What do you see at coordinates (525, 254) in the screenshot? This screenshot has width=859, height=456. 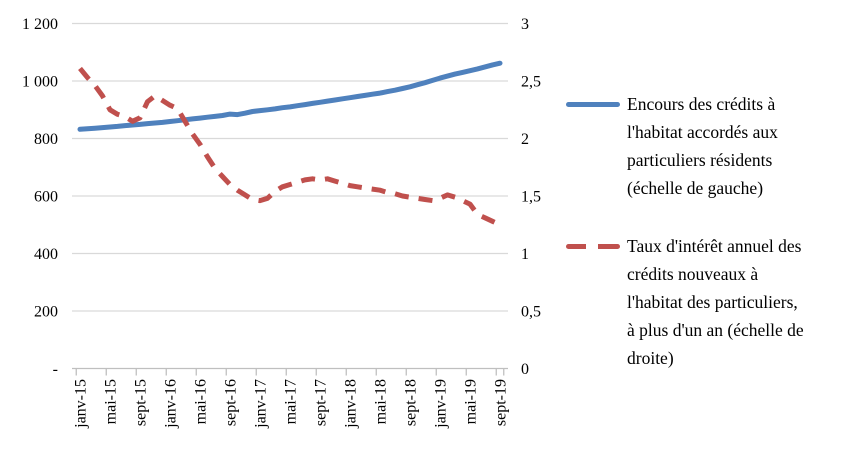 I see `right-axis-label: 1` at bounding box center [525, 254].